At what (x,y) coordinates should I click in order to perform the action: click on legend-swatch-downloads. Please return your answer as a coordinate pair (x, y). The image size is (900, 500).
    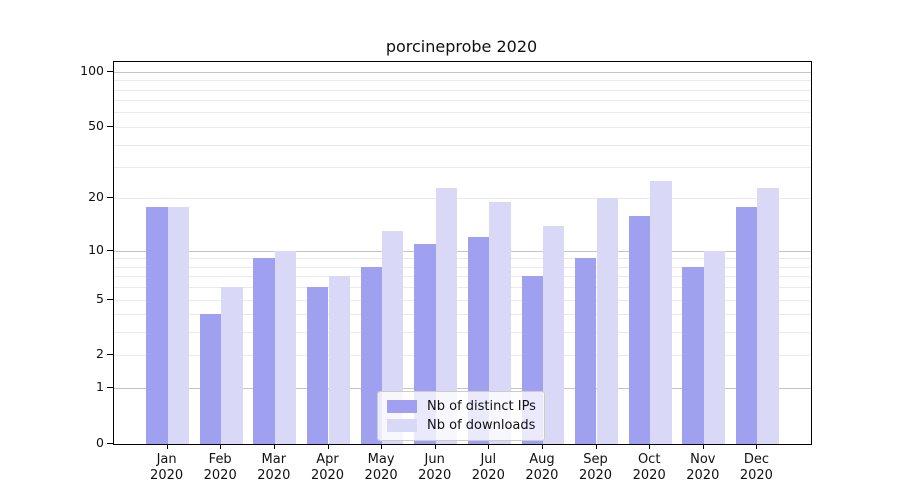
    Looking at the image, I should click on (402, 425).